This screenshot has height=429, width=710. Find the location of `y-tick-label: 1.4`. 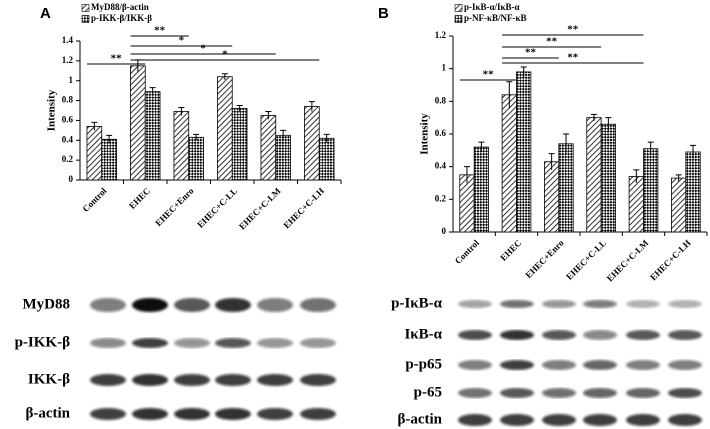

y-tick-label: 1.4 is located at coordinates (68, 40).